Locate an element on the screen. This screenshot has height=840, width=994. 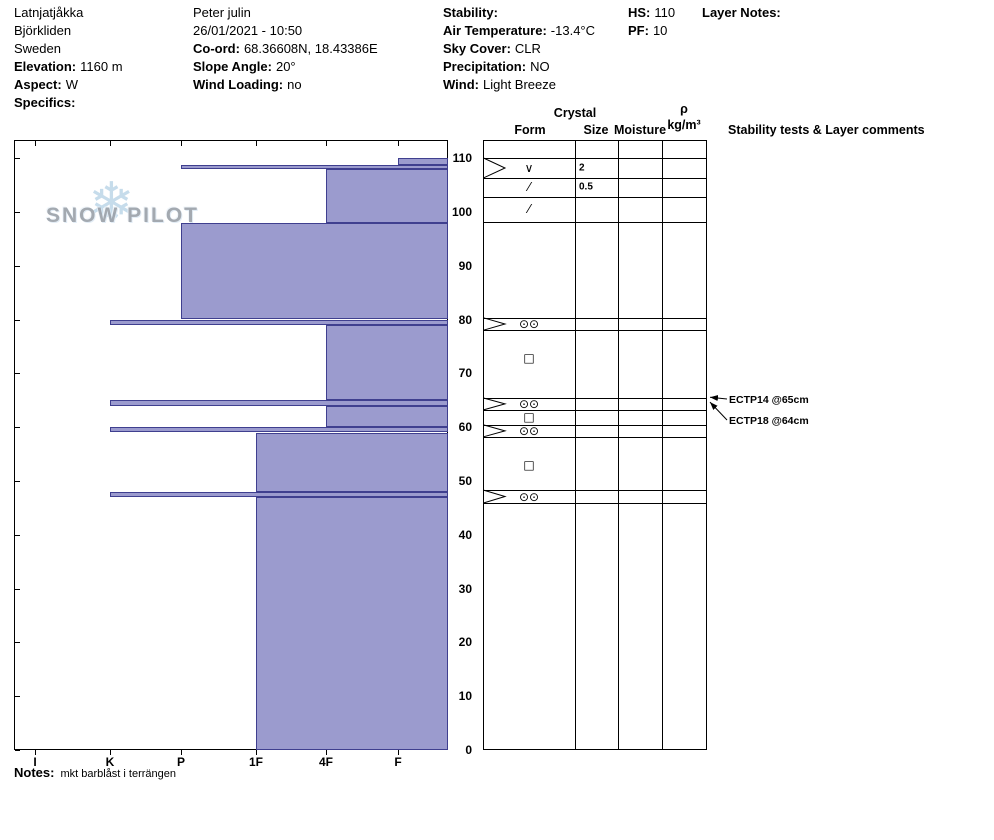
depth-axis-label: 100 is located at coordinates (461, 211).